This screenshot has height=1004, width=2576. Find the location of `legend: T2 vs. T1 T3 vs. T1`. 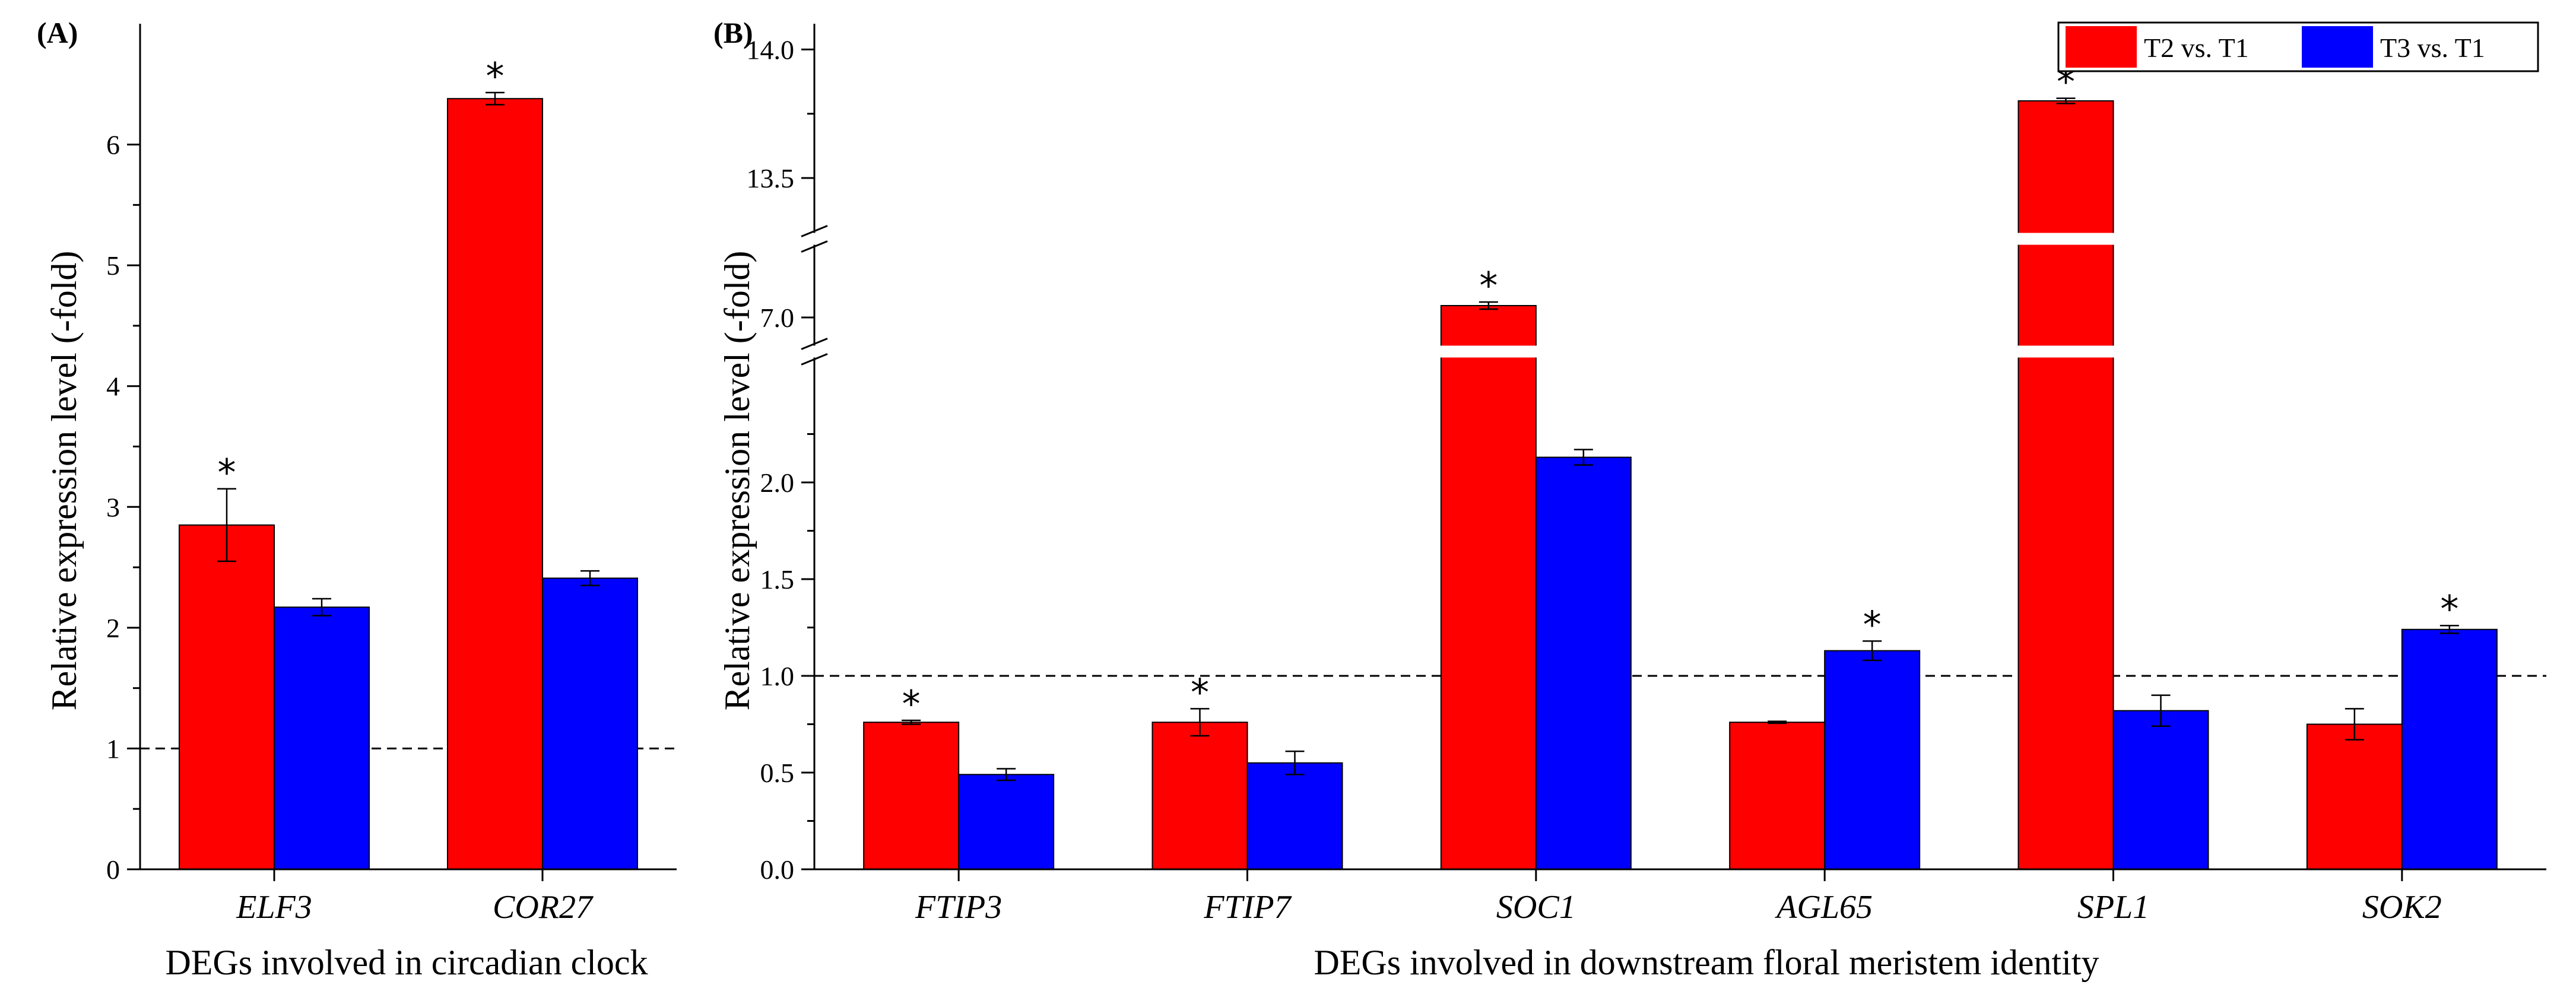

legend: T2 vs. T1 T3 vs. T1 is located at coordinates (2298, 46).